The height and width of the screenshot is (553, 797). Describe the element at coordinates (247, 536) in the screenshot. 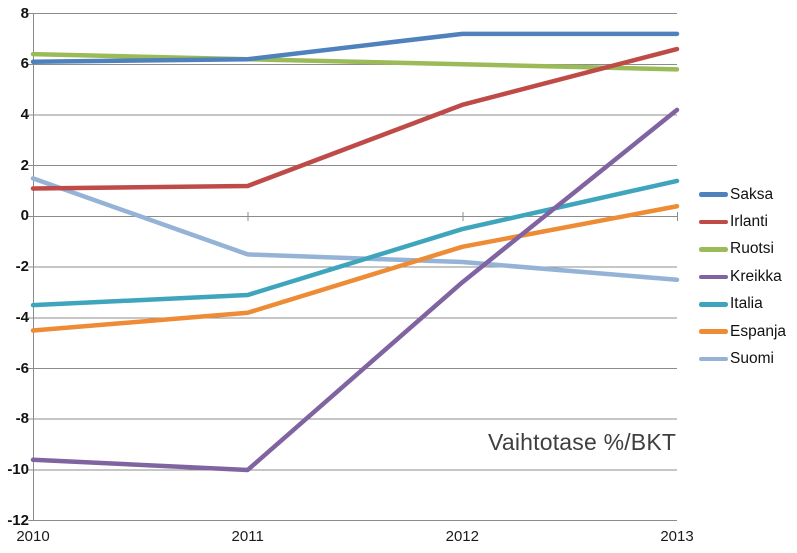

I see `x-axis-tick-label: 2011` at that location.